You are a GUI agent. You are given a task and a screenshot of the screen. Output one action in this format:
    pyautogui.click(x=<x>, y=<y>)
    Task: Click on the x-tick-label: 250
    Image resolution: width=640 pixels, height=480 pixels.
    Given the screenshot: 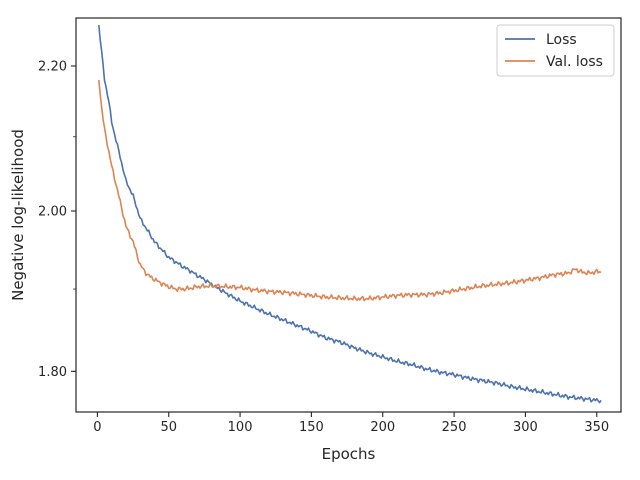 What is the action you would take?
    pyautogui.click(x=454, y=427)
    